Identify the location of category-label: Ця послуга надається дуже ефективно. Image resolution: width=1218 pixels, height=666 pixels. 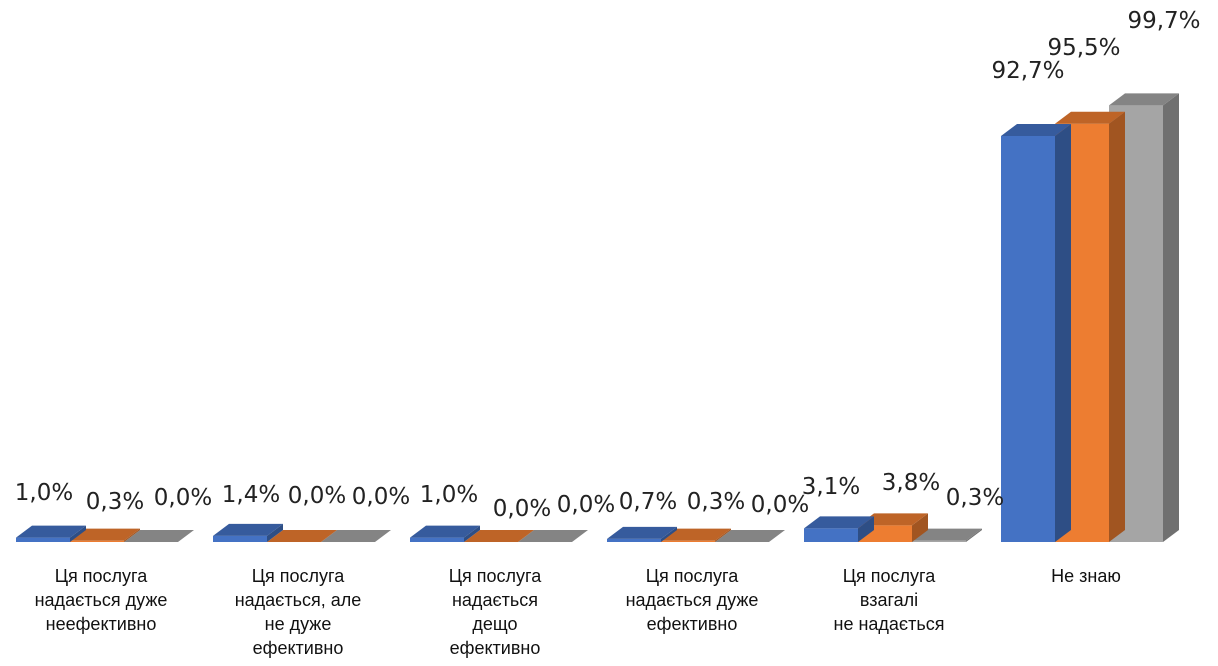
(692, 600).